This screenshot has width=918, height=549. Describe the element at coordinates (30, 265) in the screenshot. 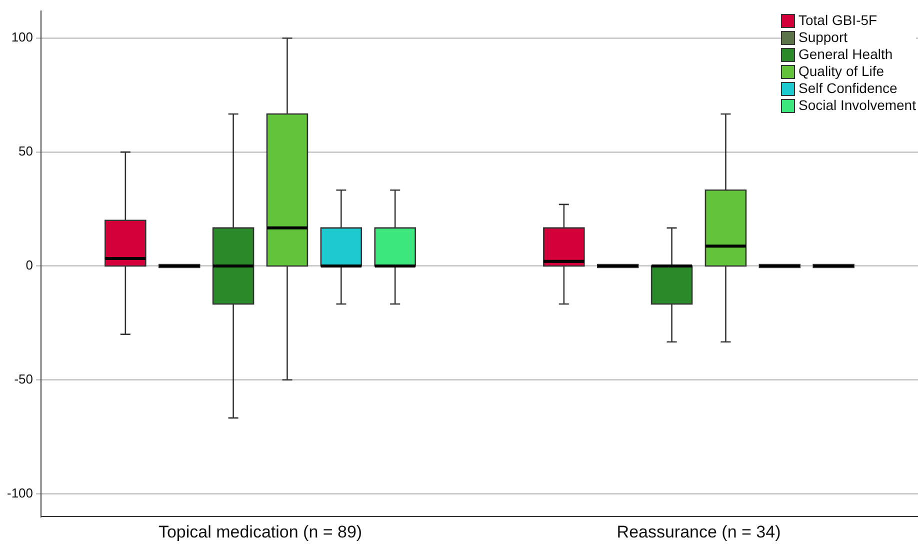

I see `y-tick-label: 0` at that location.